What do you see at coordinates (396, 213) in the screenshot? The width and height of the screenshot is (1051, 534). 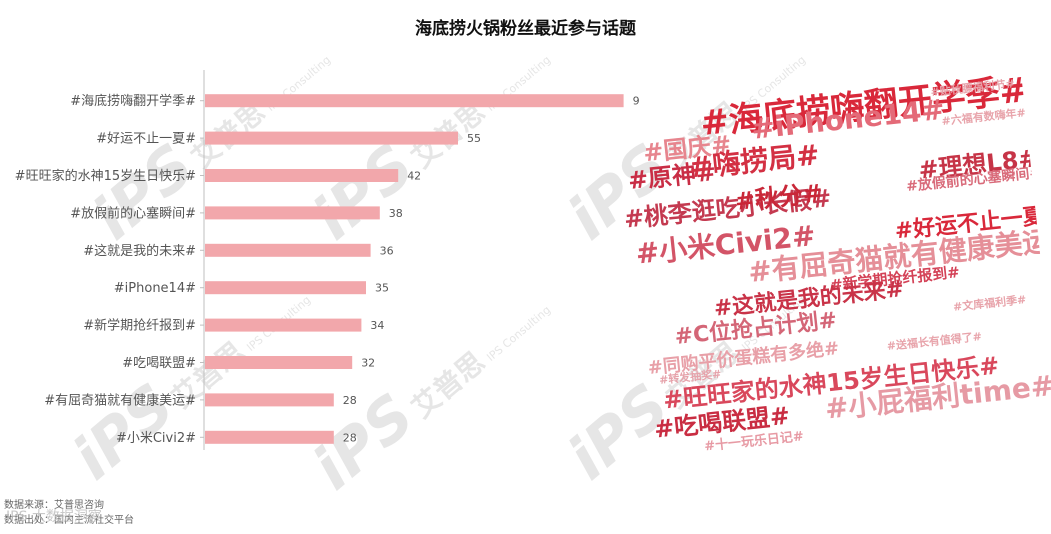 I see `data-label: 38` at bounding box center [396, 213].